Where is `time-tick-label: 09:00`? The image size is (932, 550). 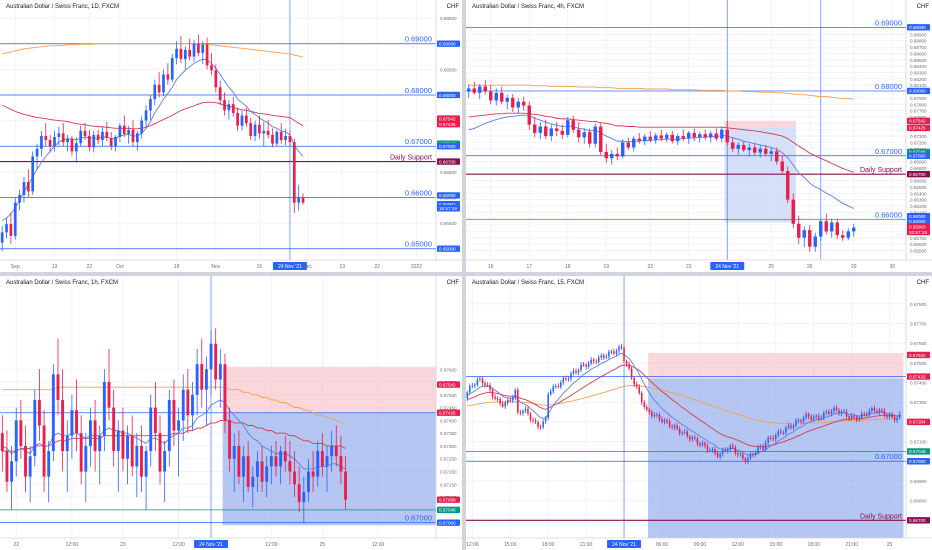 time-tick-label: 09:00 is located at coordinates (700, 545).